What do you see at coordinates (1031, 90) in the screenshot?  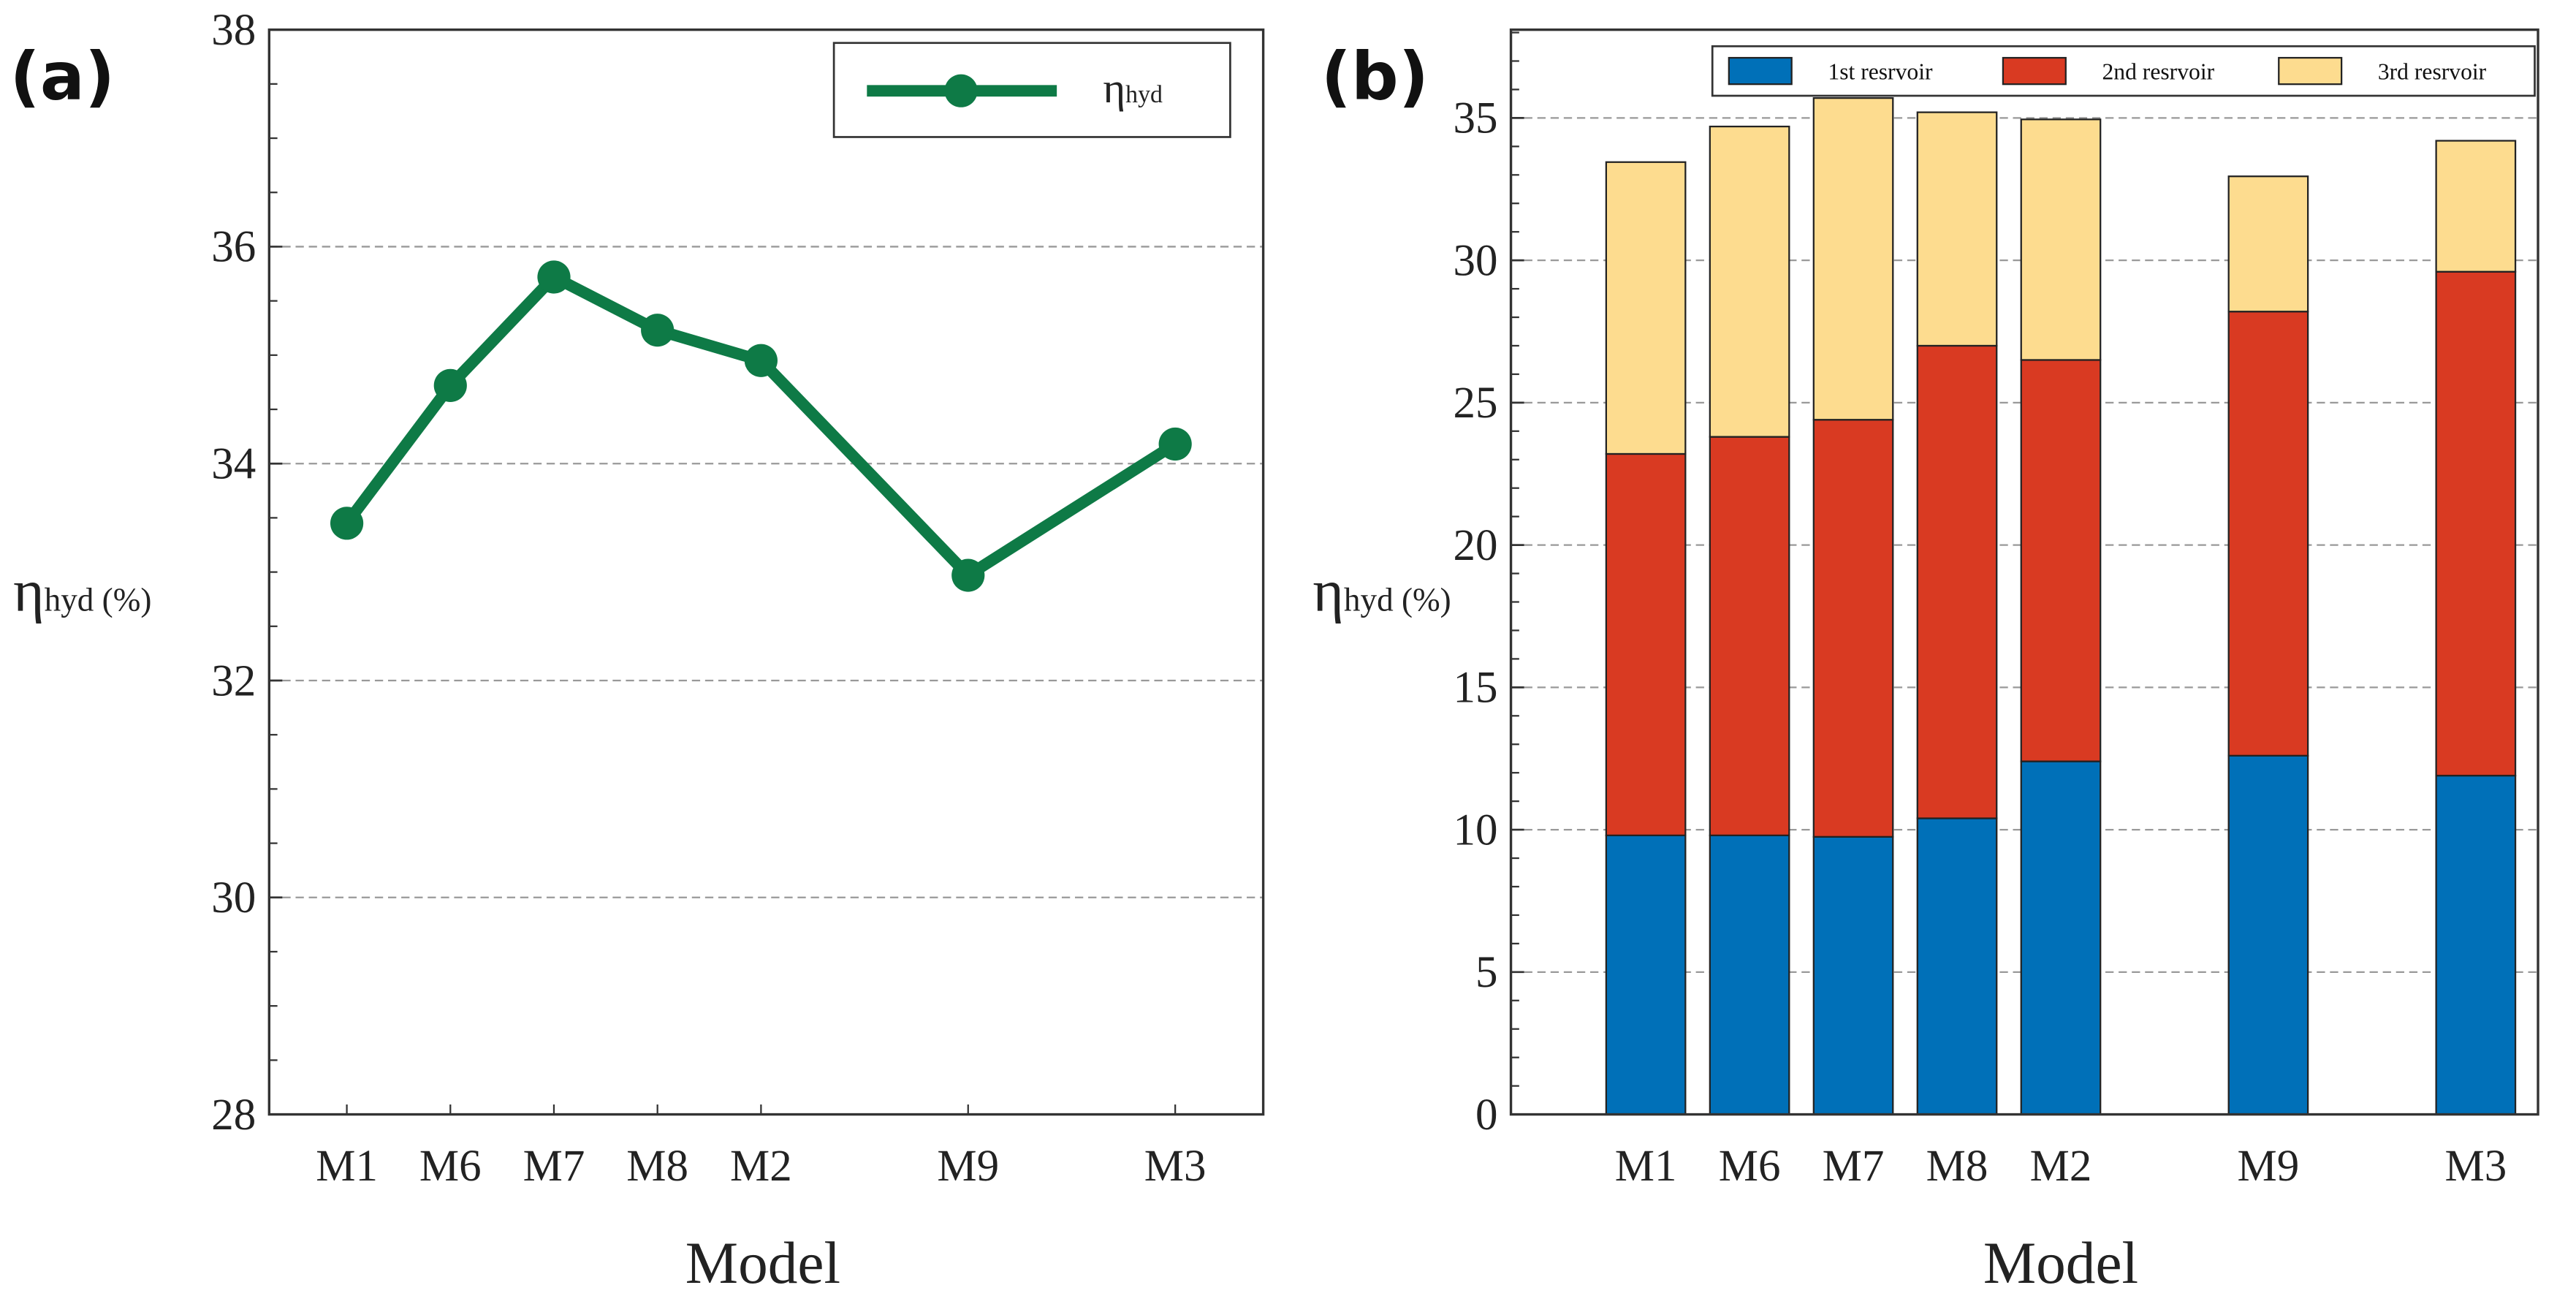 I see `legend-a: ηhyd` at bounding box center [1031, 90].